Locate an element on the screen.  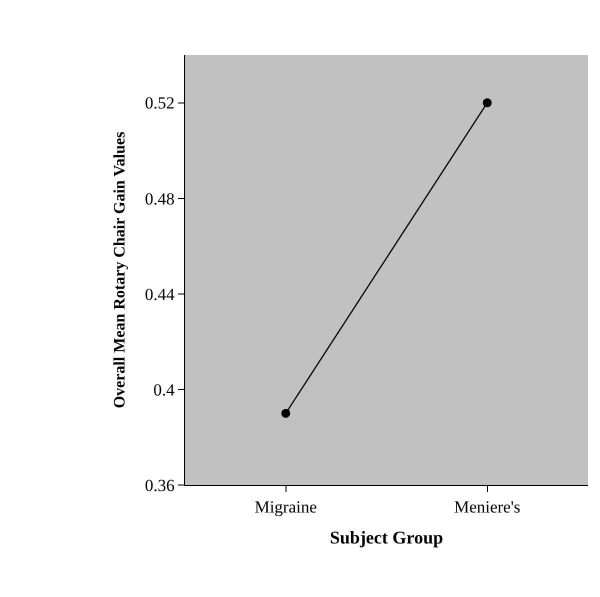
y-tick-label: 0.36 is located at coordinates (159, 485).